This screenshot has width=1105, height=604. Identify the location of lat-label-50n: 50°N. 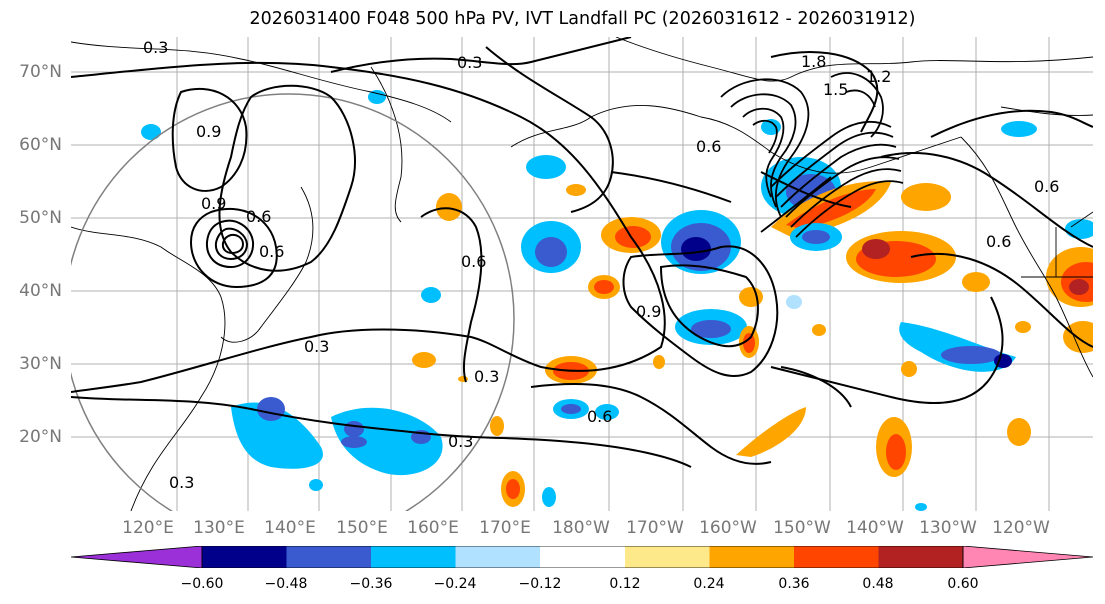
(40, 218).